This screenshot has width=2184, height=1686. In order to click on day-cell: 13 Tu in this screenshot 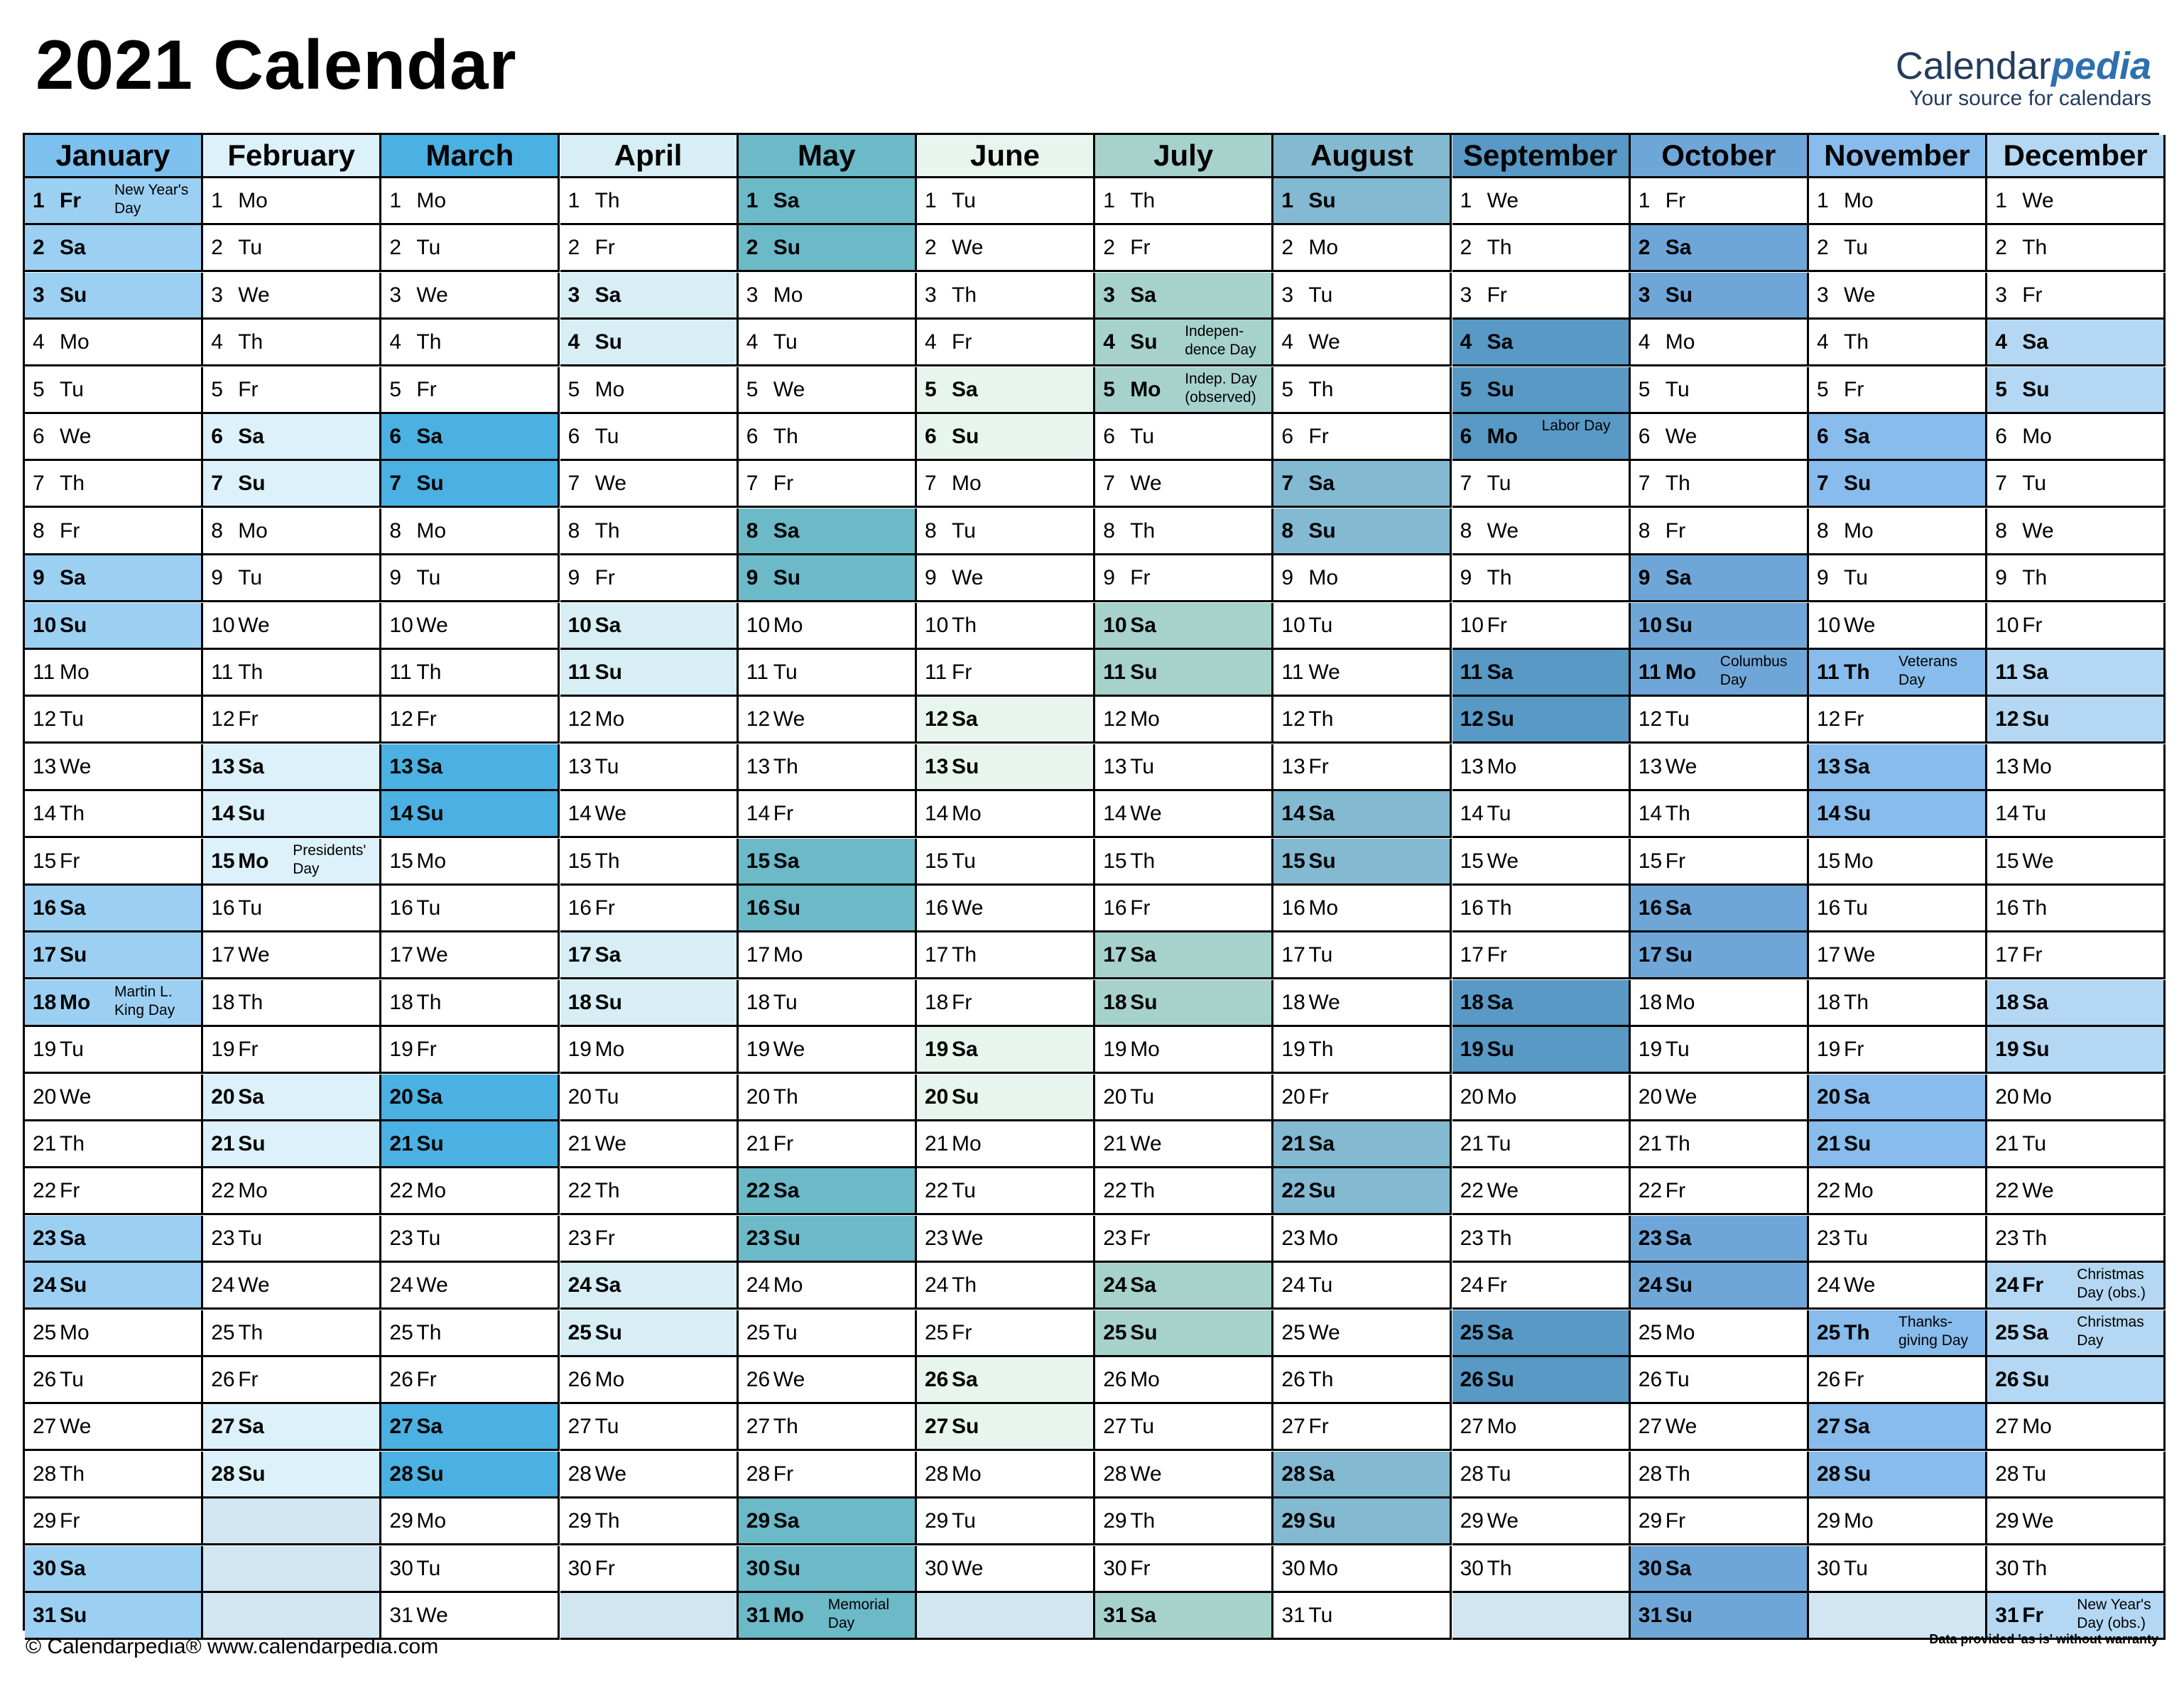, I will do `click(649, 768)`.